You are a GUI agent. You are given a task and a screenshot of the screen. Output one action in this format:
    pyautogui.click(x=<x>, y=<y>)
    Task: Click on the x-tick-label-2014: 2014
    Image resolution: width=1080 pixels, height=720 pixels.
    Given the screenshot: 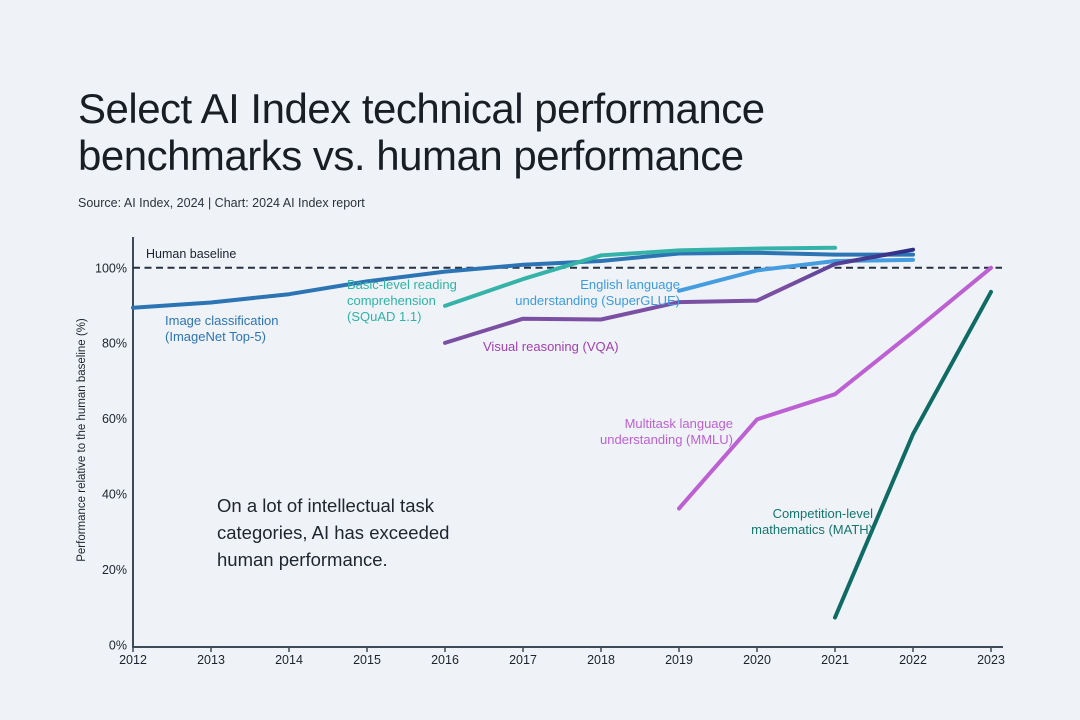 What is the action you would take?
    pyautogui.click(x=289, y=660)
    